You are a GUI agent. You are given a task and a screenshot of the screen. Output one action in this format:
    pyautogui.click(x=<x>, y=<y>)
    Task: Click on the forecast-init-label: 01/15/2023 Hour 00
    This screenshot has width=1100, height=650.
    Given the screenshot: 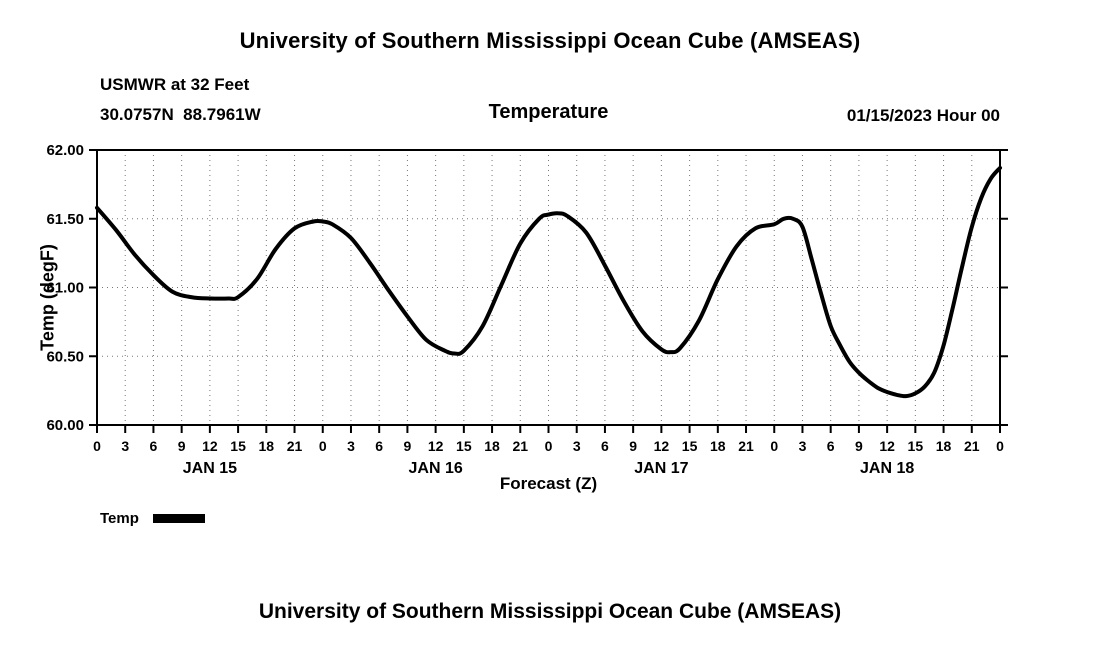 What is the action you would take?
    pyautogui.click(x=923, y=115)
    